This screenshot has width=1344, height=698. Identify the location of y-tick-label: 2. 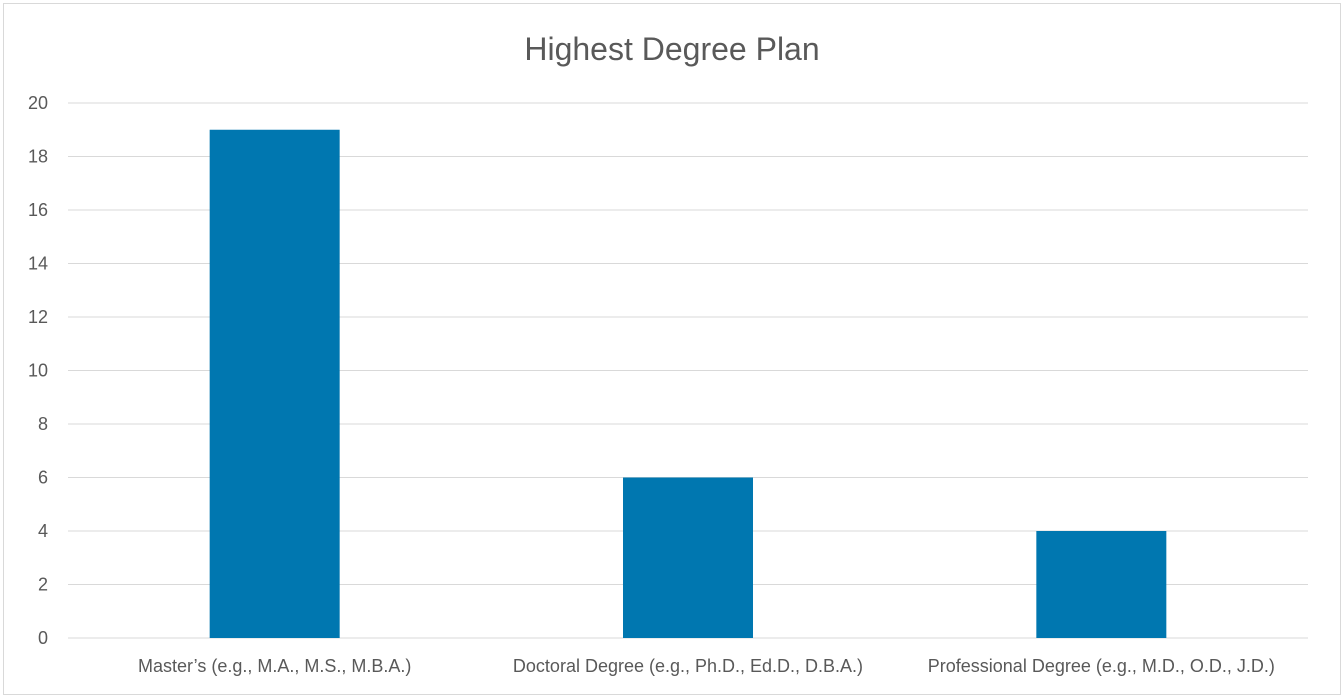
(43, 585).